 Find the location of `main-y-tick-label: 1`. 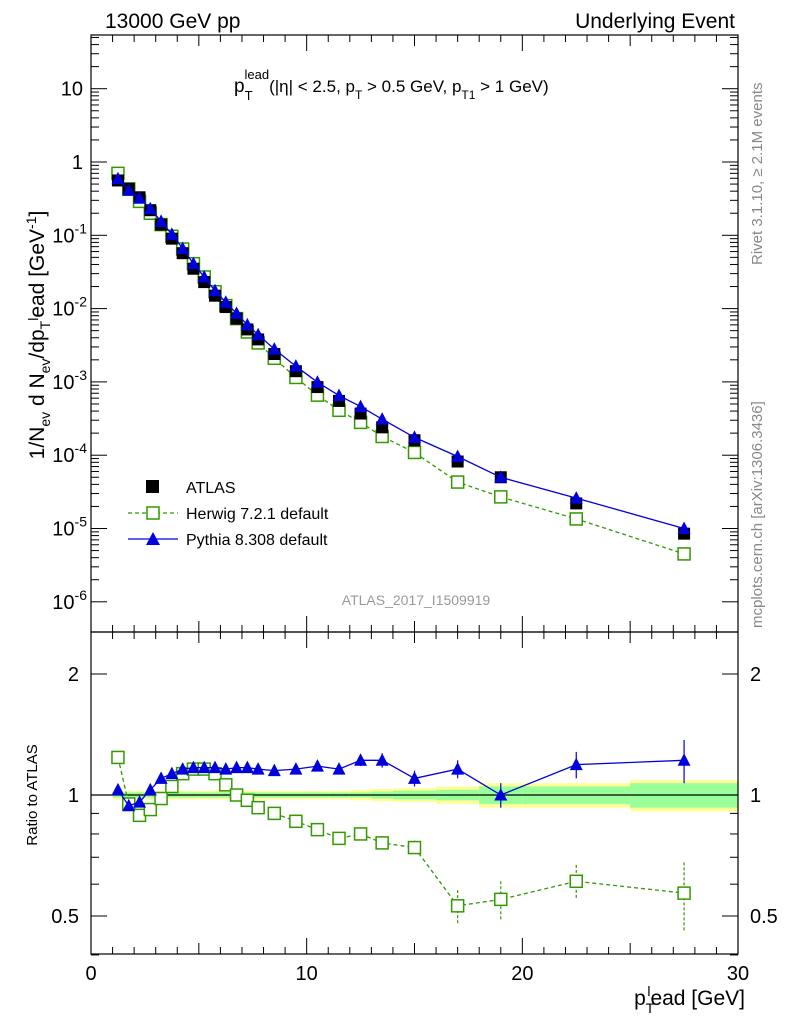

main-y-tick-label: 1 is located at coordinates (77, 163).